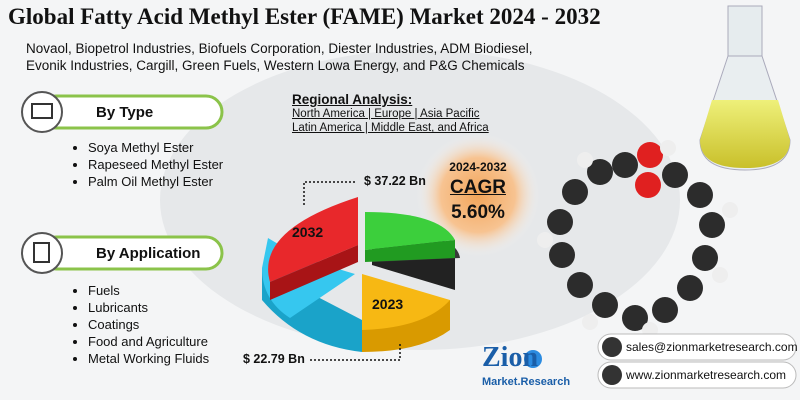 The height and width of the screenshot is (400, 800). What do you see at coordinates (745, 88) in the screenshot?
I see `flask-image` at bounding box center [745, 88].